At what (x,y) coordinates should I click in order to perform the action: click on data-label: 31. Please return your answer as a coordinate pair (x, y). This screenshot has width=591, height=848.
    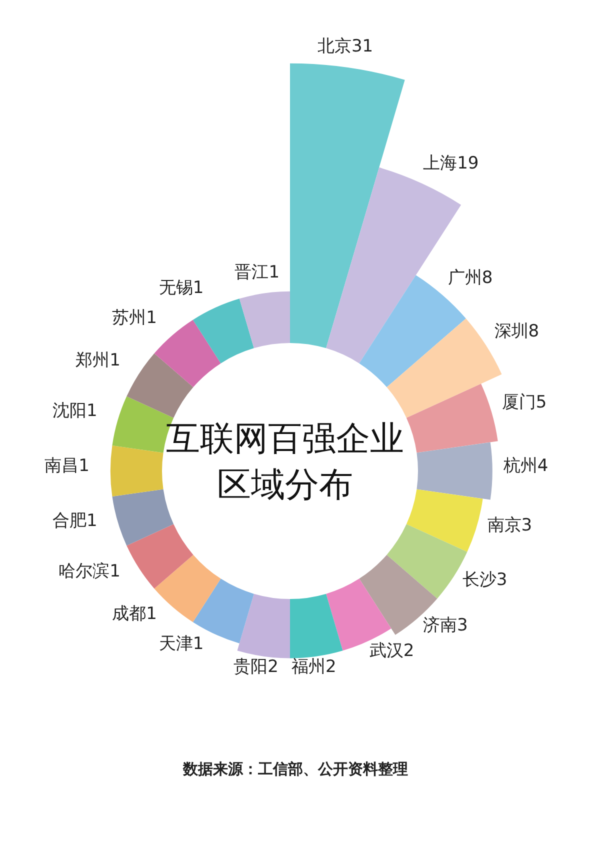
    Looking at the image, I should click on (362, 46).